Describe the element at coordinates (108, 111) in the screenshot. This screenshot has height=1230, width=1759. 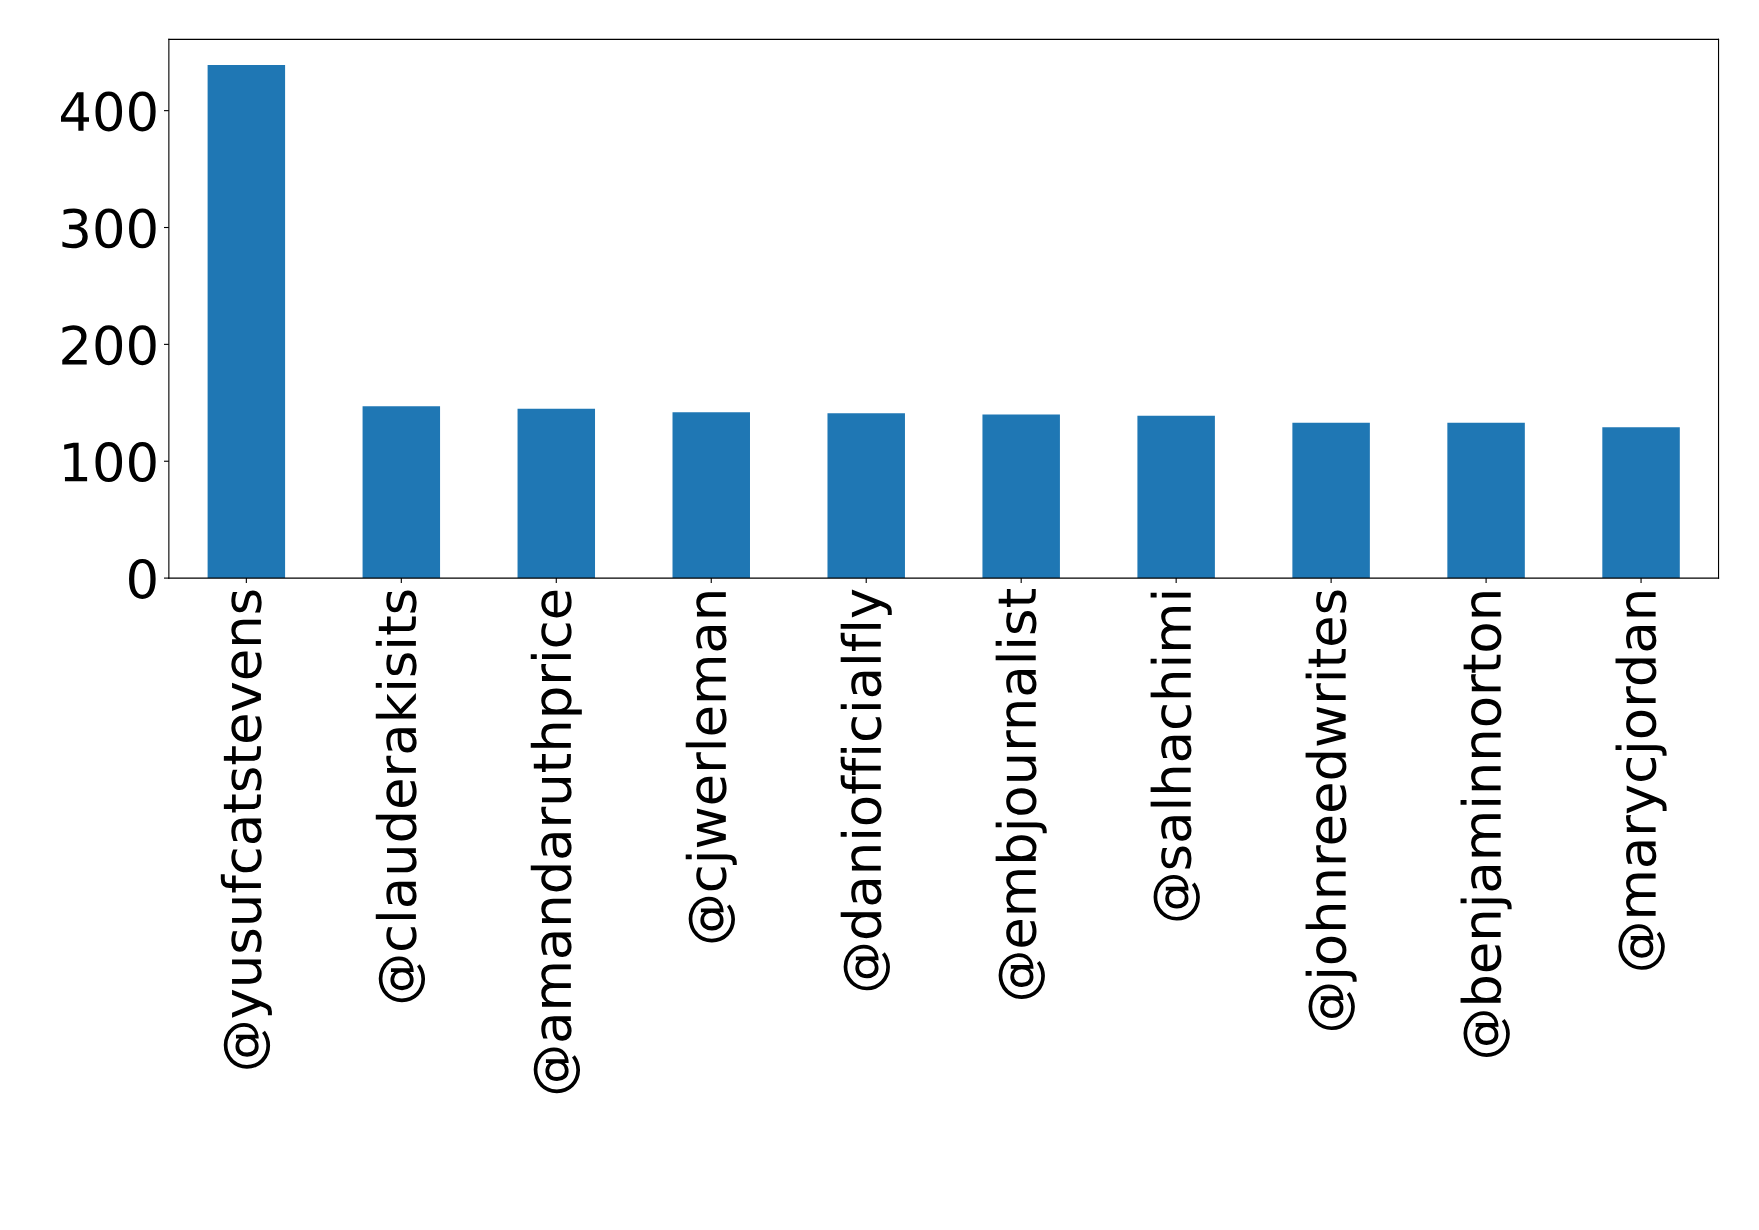
I see `y-tick-label: 400` at that location.